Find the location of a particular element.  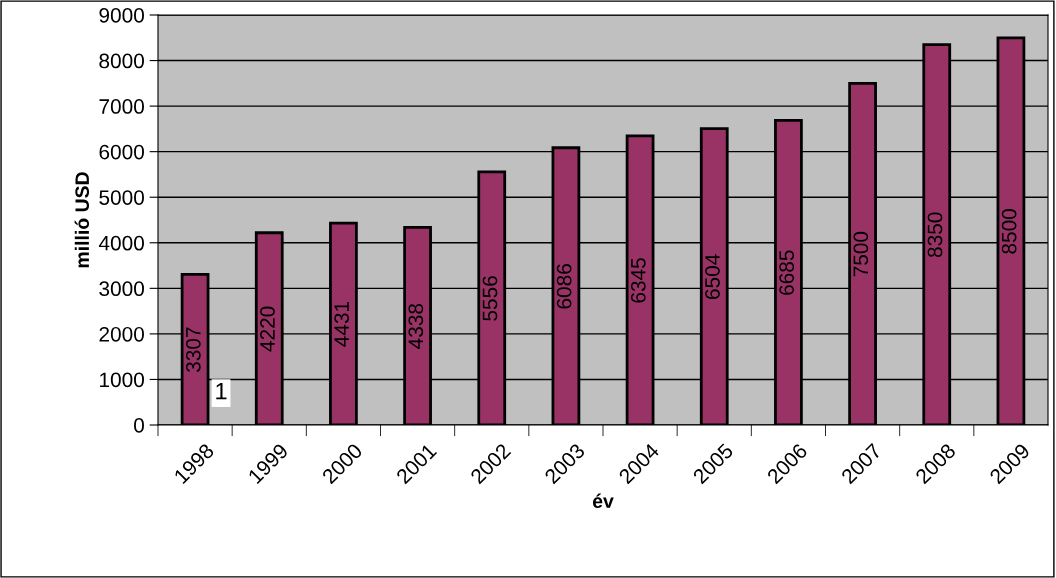

y-tick-label: 5000 is located at coordinates (121, 197).